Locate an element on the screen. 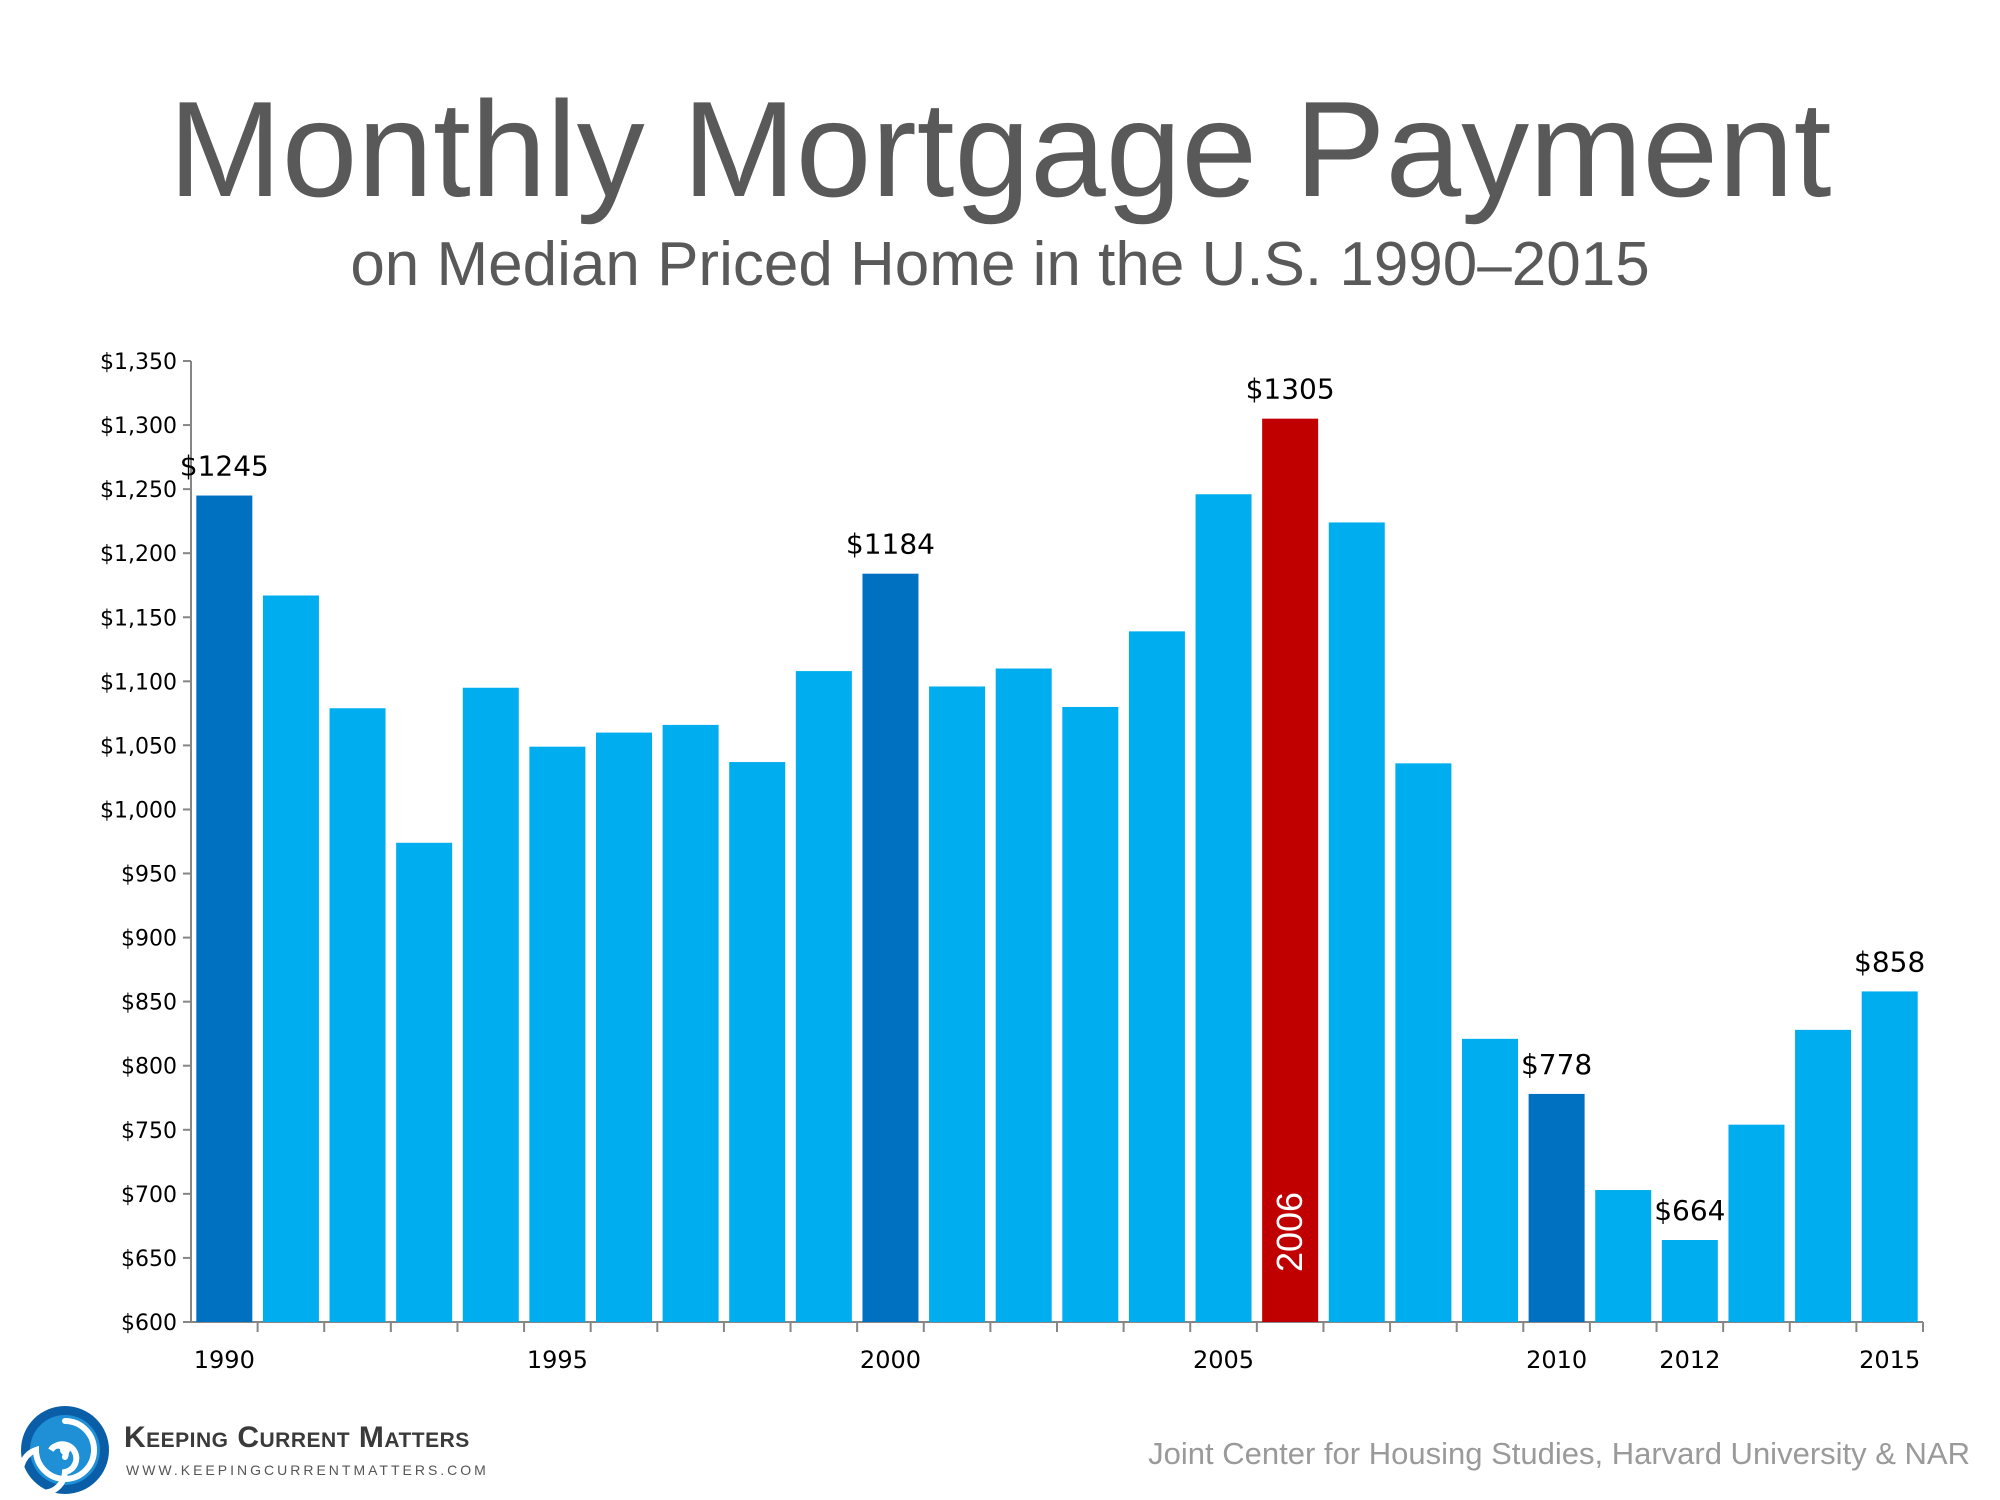 The image size is (2000, 1500). data-label: $1245 is located at coordinates (224, 466).